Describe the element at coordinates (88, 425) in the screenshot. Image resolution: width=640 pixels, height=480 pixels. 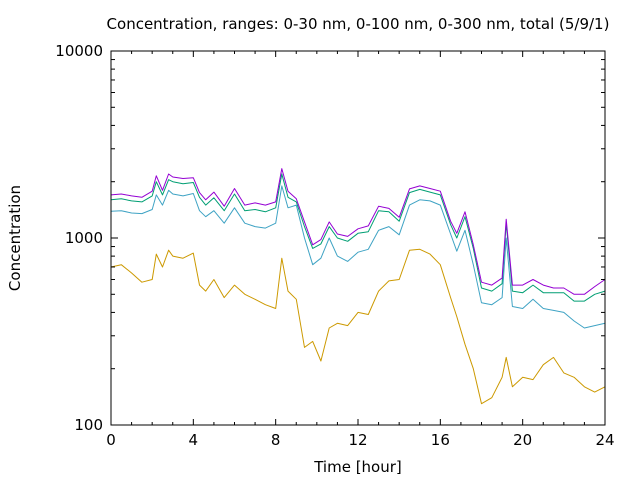
I see `y-tick-label: 100` at that location.